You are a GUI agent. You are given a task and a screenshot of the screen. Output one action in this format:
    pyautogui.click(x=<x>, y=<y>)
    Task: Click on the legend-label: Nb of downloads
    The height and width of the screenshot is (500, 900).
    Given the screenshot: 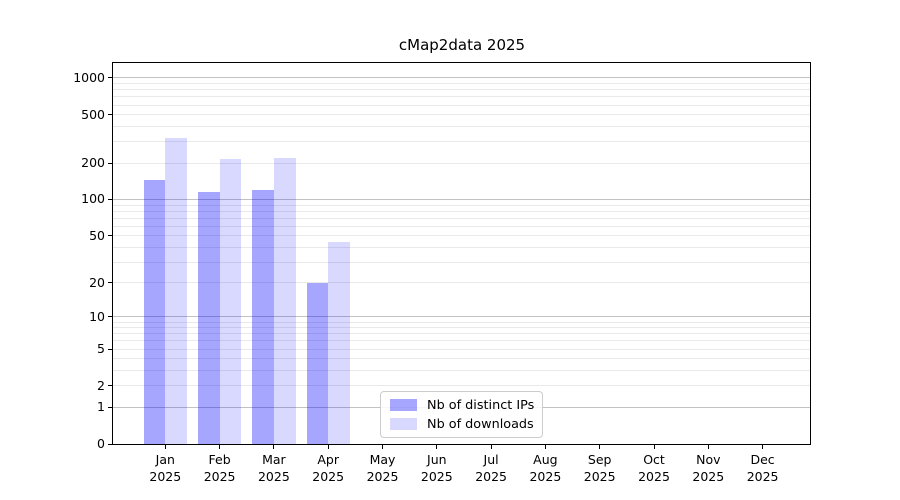 What is the action you would take?
    pyautogui.click(x=480, y=424)
    